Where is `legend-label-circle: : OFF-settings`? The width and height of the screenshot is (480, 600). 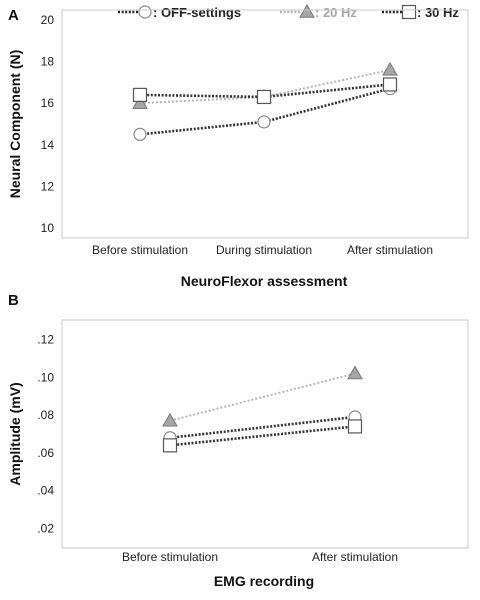
legend-label-circle: : OFF-settings is located at coordinates (197, 12).